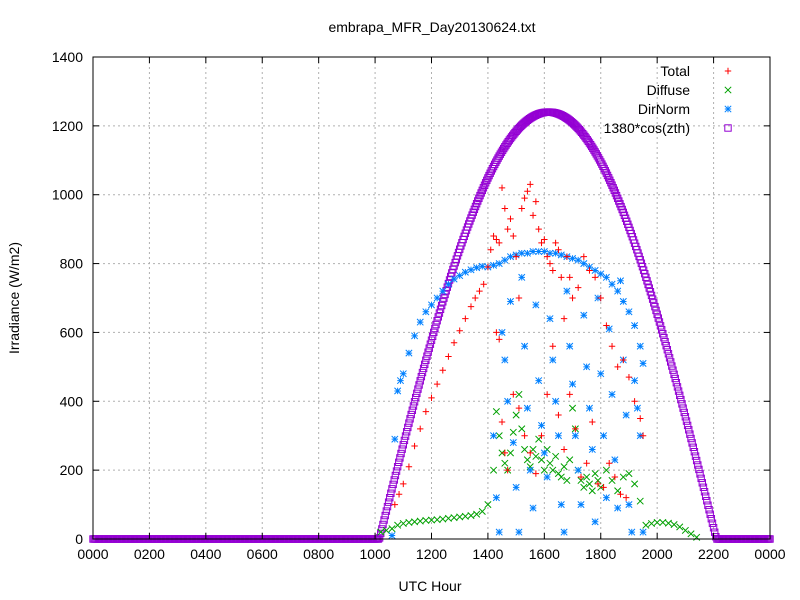 The image size is (800, 600). Describe the element at coordinates (79, 539) in the screenshot. I see `y-tick-label: 0` at that location.